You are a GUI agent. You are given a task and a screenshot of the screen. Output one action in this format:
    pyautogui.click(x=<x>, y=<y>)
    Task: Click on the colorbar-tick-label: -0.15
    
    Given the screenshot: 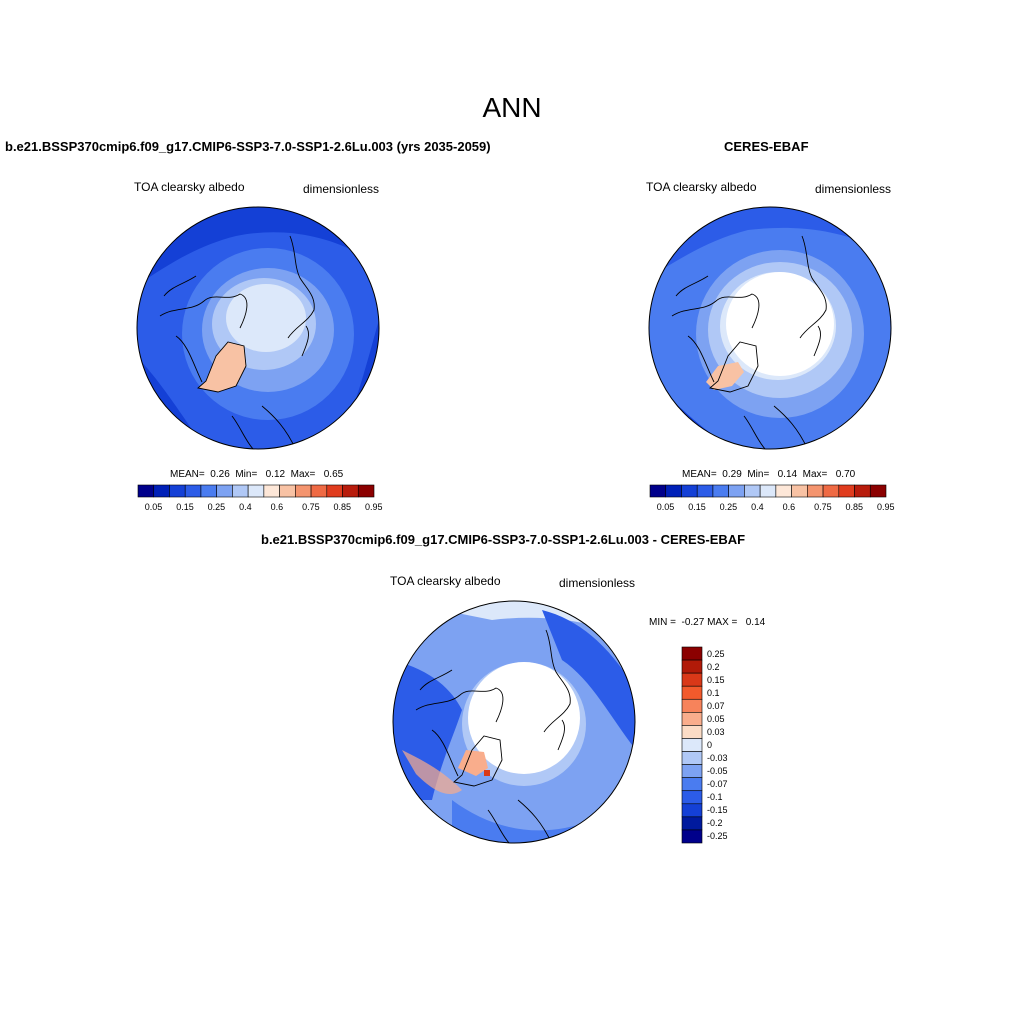 What is the action you would take?
    pyautogui.click(x=717, y=810)
    